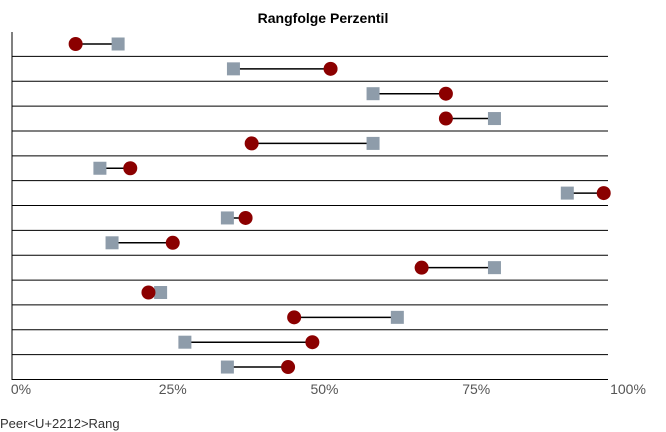 Image resolution: width=666 pixels, height=432 pixels. I want to click on x-tick-label: 100%, so click(628, 389).